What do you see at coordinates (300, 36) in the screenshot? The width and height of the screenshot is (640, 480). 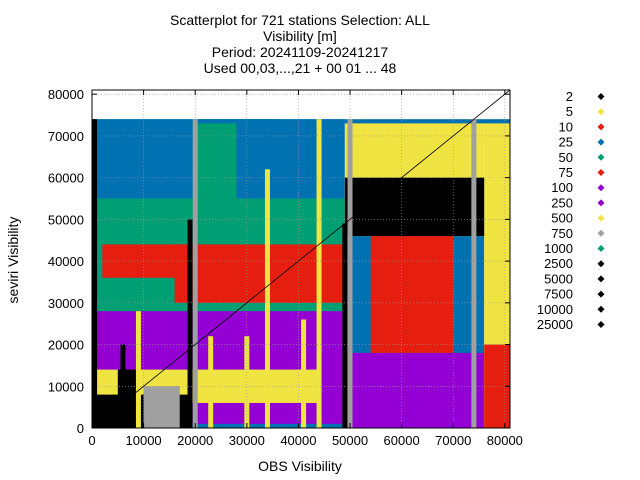 I see `title-line-2: Visibility [m]` at bounding box center [300, 36].